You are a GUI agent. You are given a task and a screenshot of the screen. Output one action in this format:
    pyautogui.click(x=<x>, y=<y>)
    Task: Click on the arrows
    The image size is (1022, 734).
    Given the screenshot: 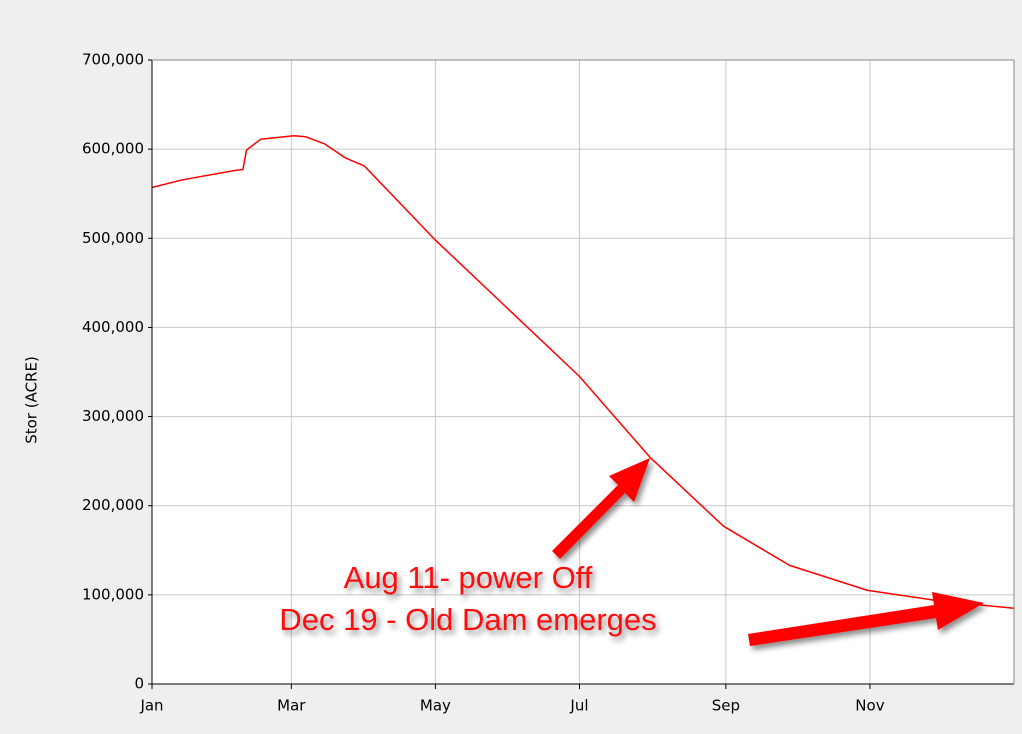 What is the action you would take?
    pyautogui.click(x=768, y=552)
    